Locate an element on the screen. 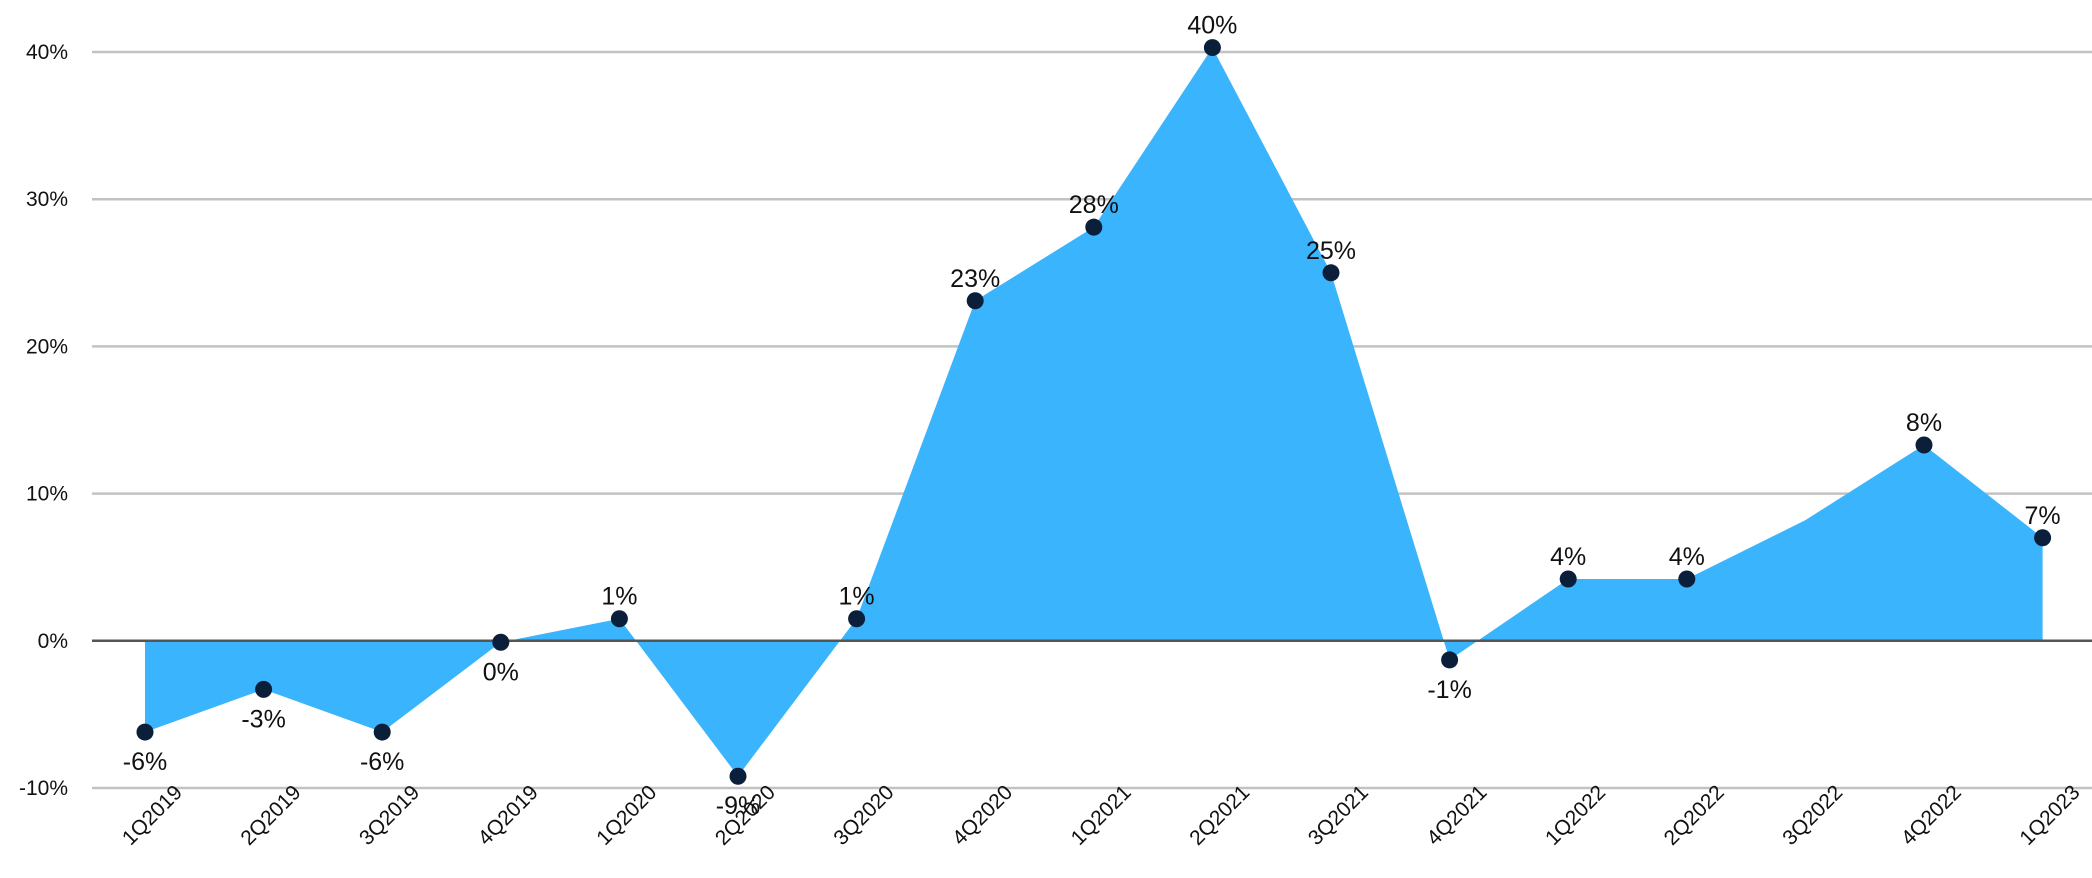 The image size is (2092, 878). x-tick-label: 1Q2021 is located at coordinates (1101, 815).